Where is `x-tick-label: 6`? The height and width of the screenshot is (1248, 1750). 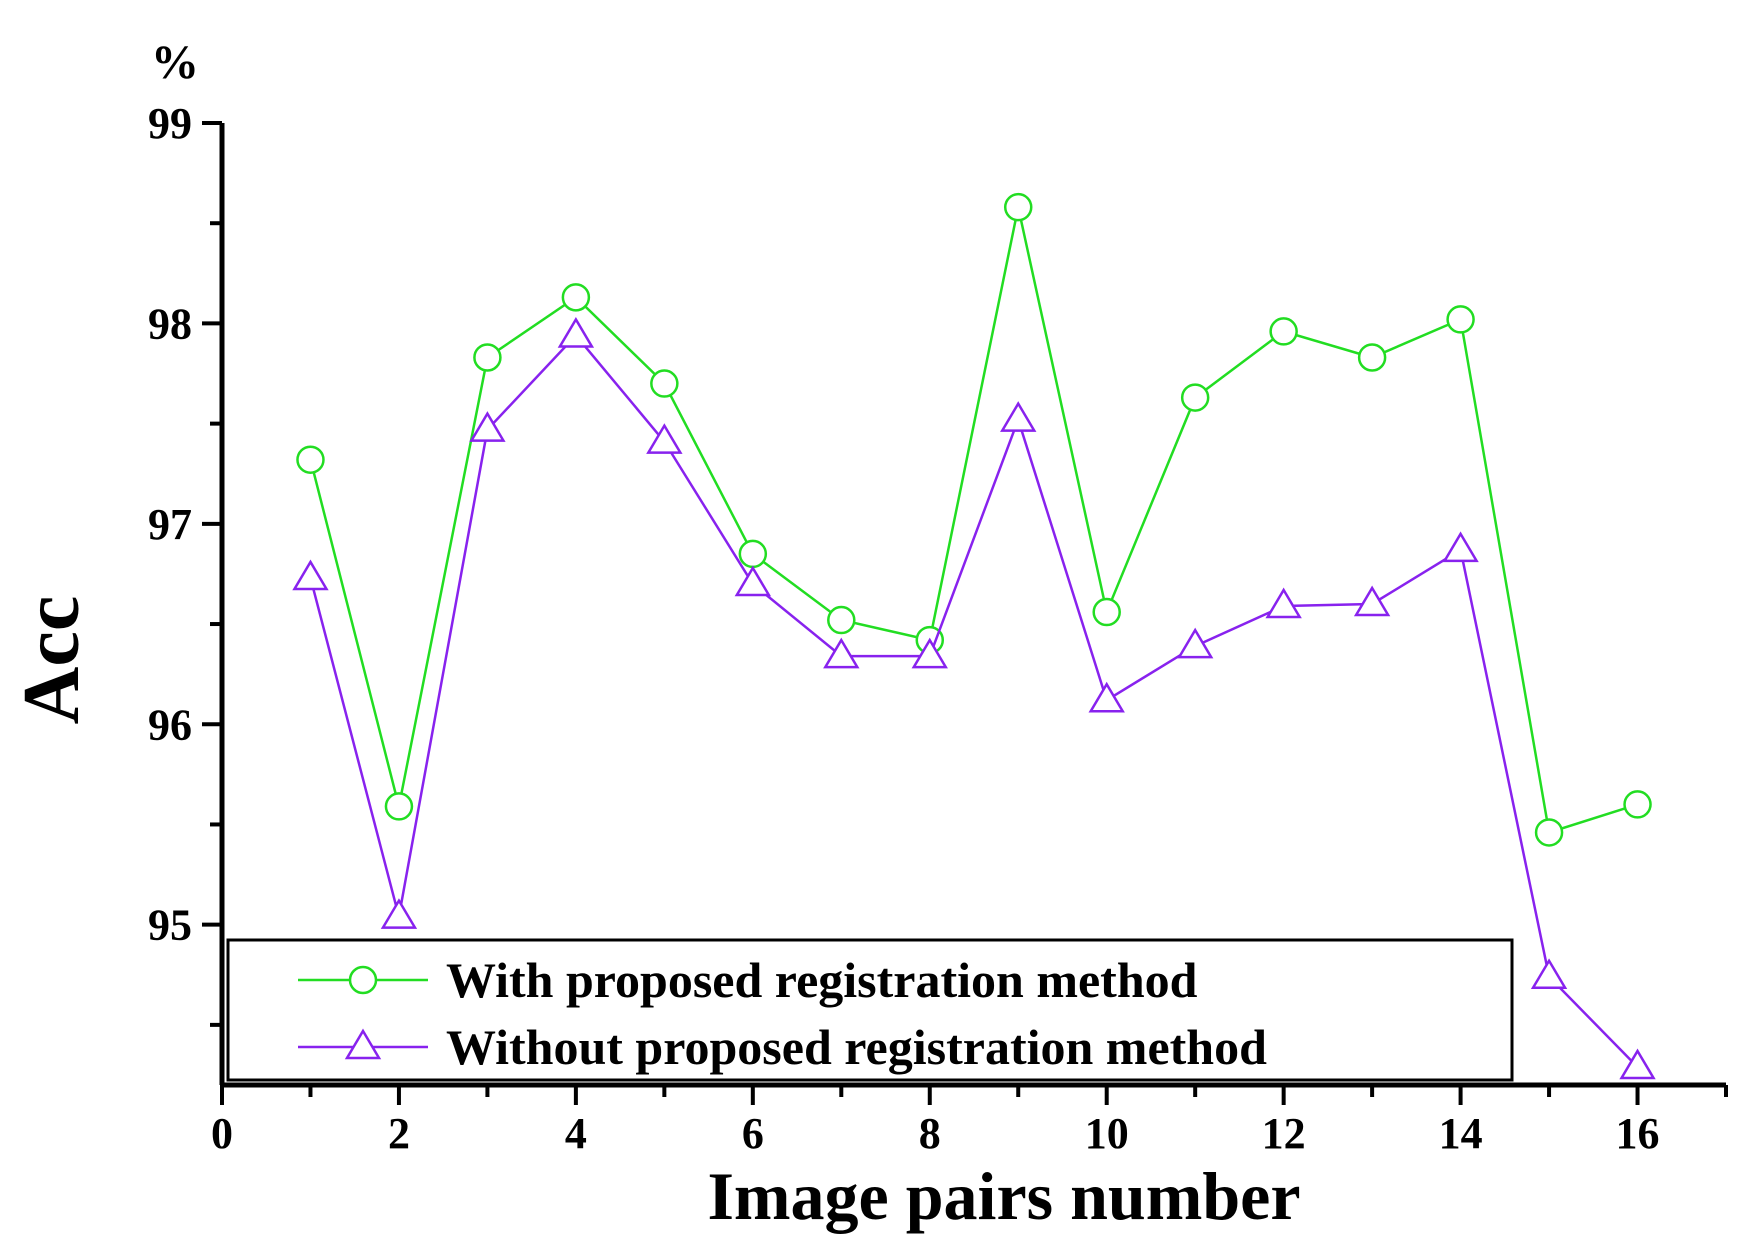
x-tick-label: 6 is located at coordinates (753, 1133).